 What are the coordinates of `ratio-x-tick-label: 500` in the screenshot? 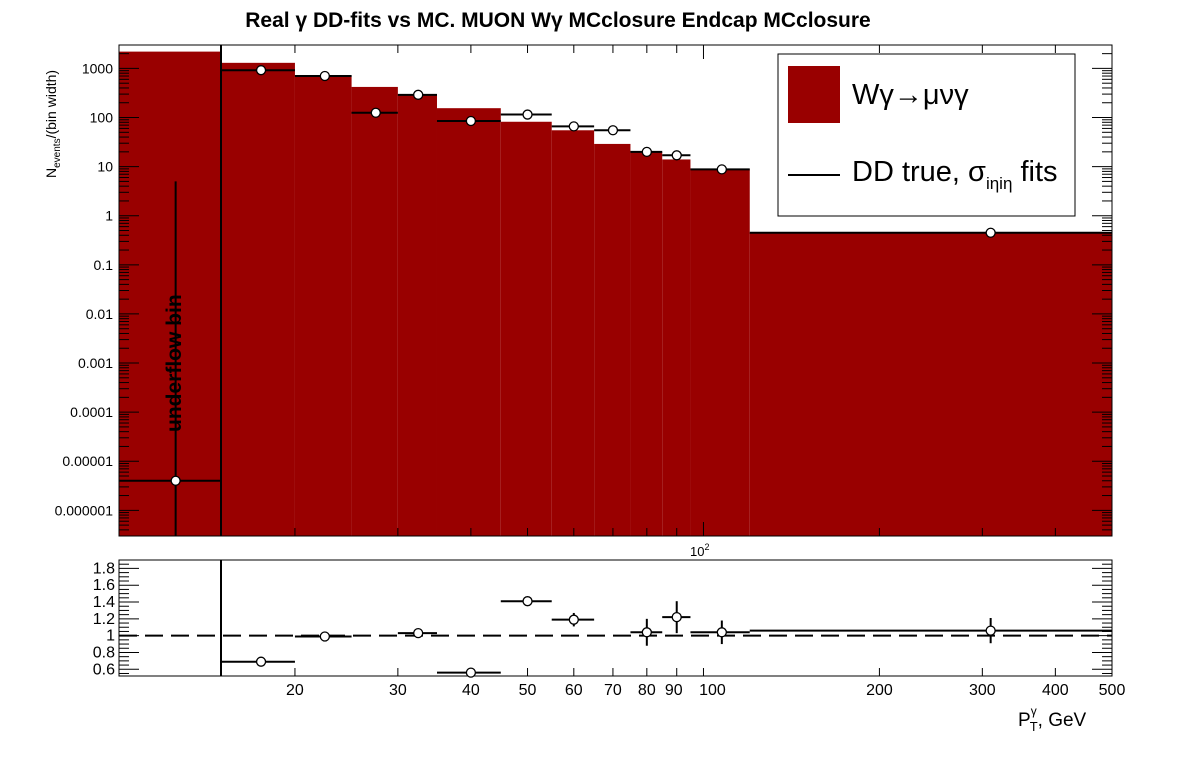 It's located at (1112, 690).